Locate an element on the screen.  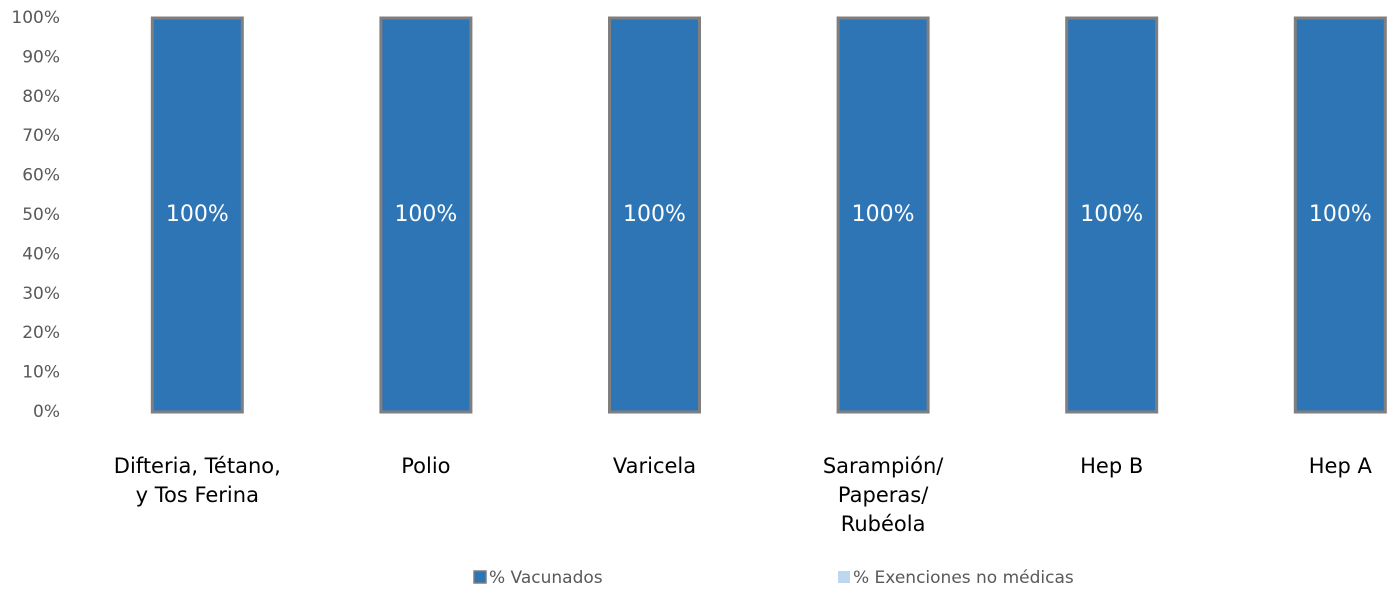
y-tick-label: 80% is located at coordinates (41, 97).